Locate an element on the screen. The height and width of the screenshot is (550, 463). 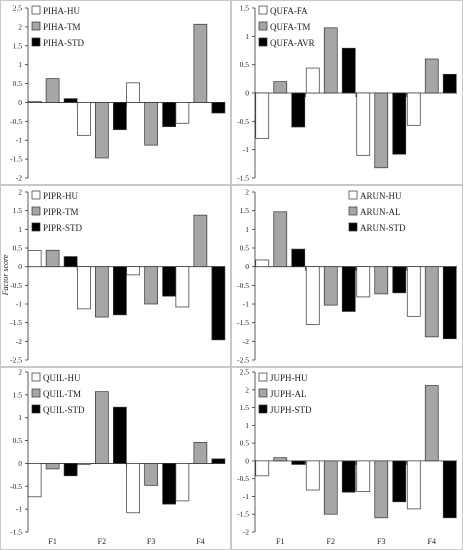
x-tick-label: F4 is located at coordinates (432, 541).